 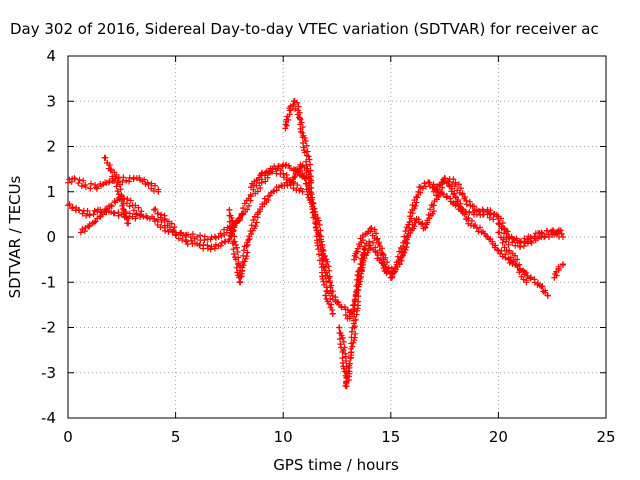 I want to click on y-tick-label: 1, so click(x=51, y=192).